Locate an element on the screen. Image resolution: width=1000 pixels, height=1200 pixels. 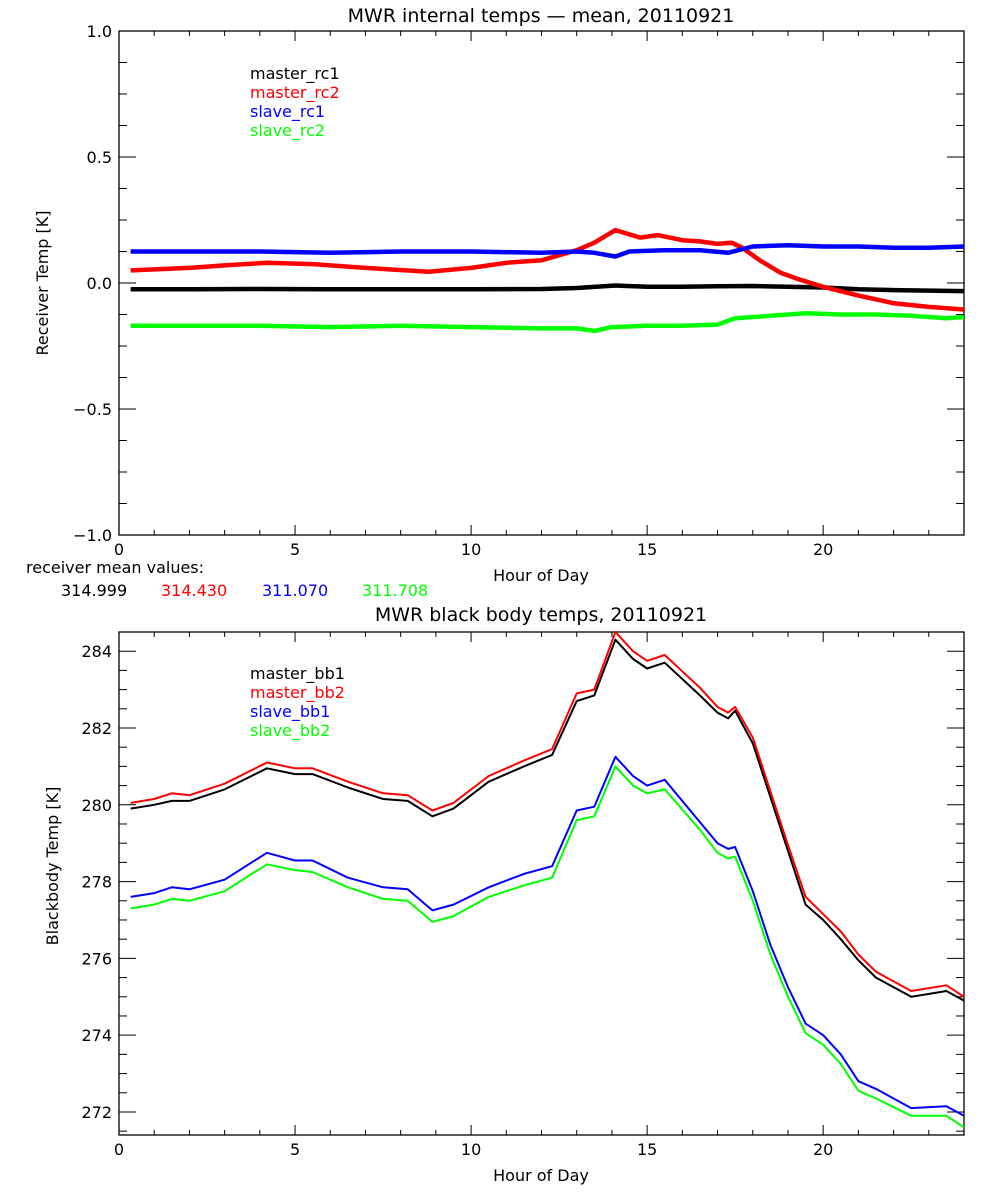
y-tick-label: −1.0 is located at coordinates (92, 535).